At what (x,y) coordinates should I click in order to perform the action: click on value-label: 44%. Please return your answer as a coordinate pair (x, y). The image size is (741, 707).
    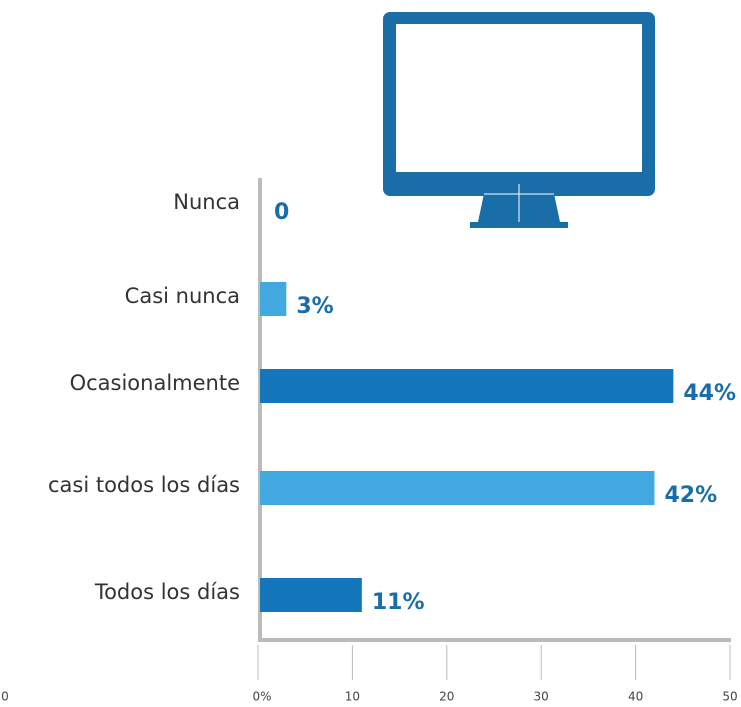
    Looking at the image, I should click on (709, 393).